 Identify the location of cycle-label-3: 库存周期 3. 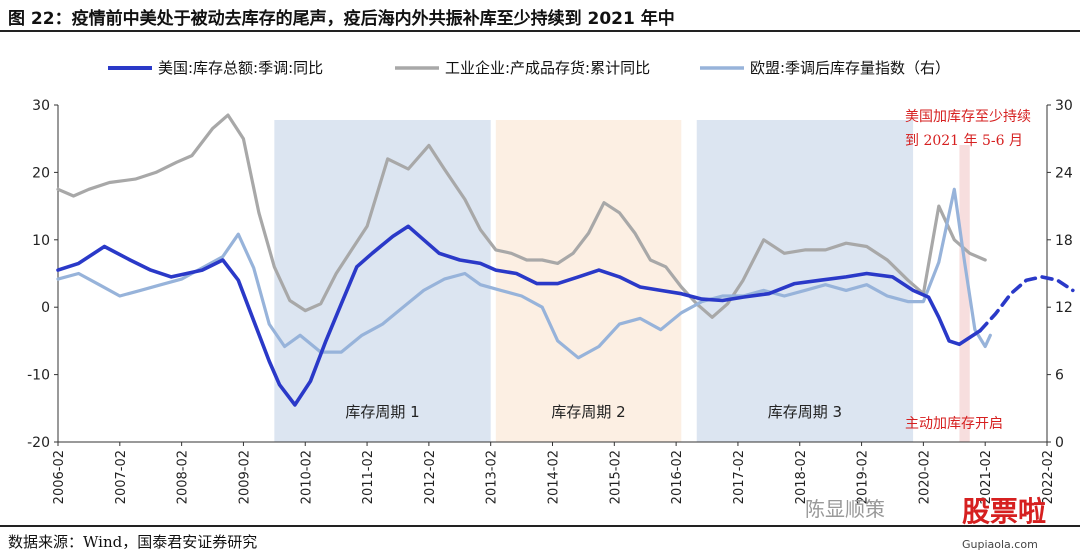
(805, 412).